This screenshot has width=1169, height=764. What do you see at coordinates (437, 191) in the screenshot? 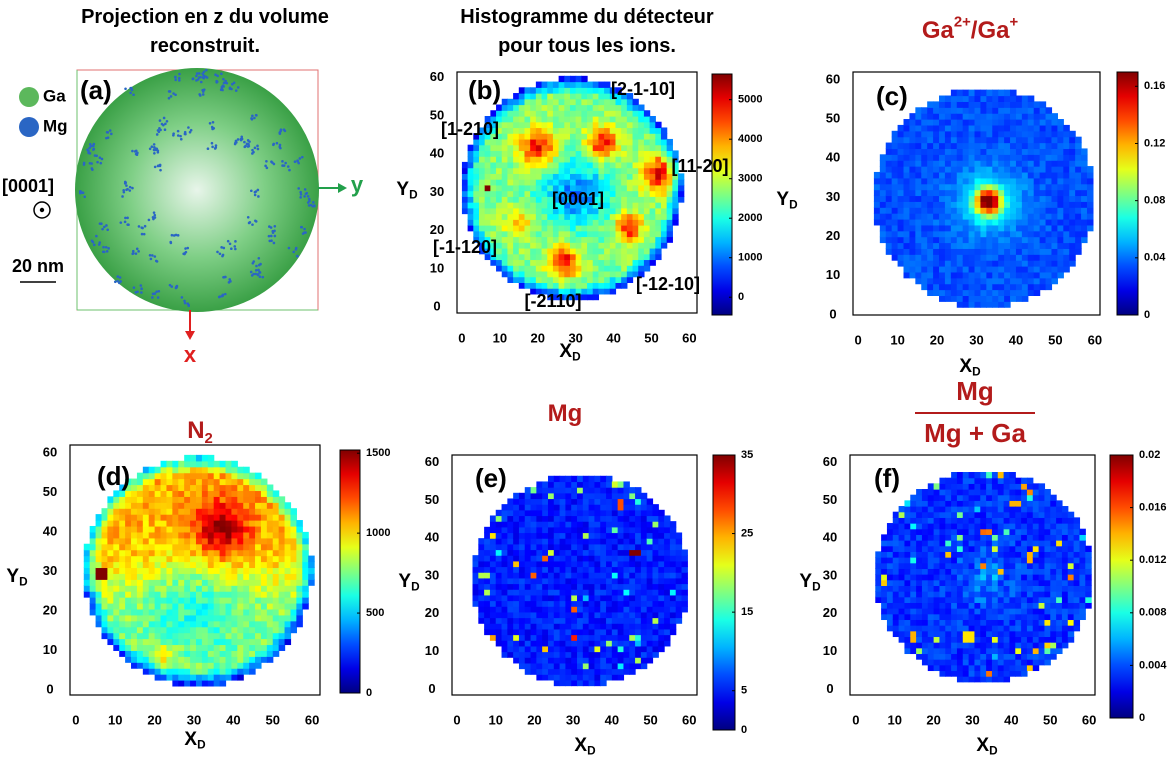
I see `y-tick-label: 30` at bounding box center [437, 191].